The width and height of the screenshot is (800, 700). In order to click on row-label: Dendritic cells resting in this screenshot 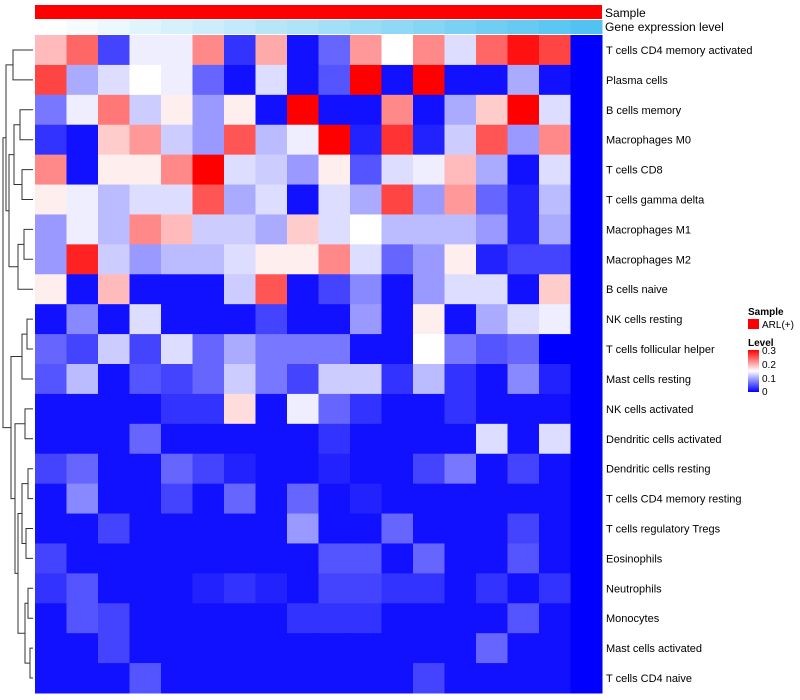, I will do `click(658, 470)`.